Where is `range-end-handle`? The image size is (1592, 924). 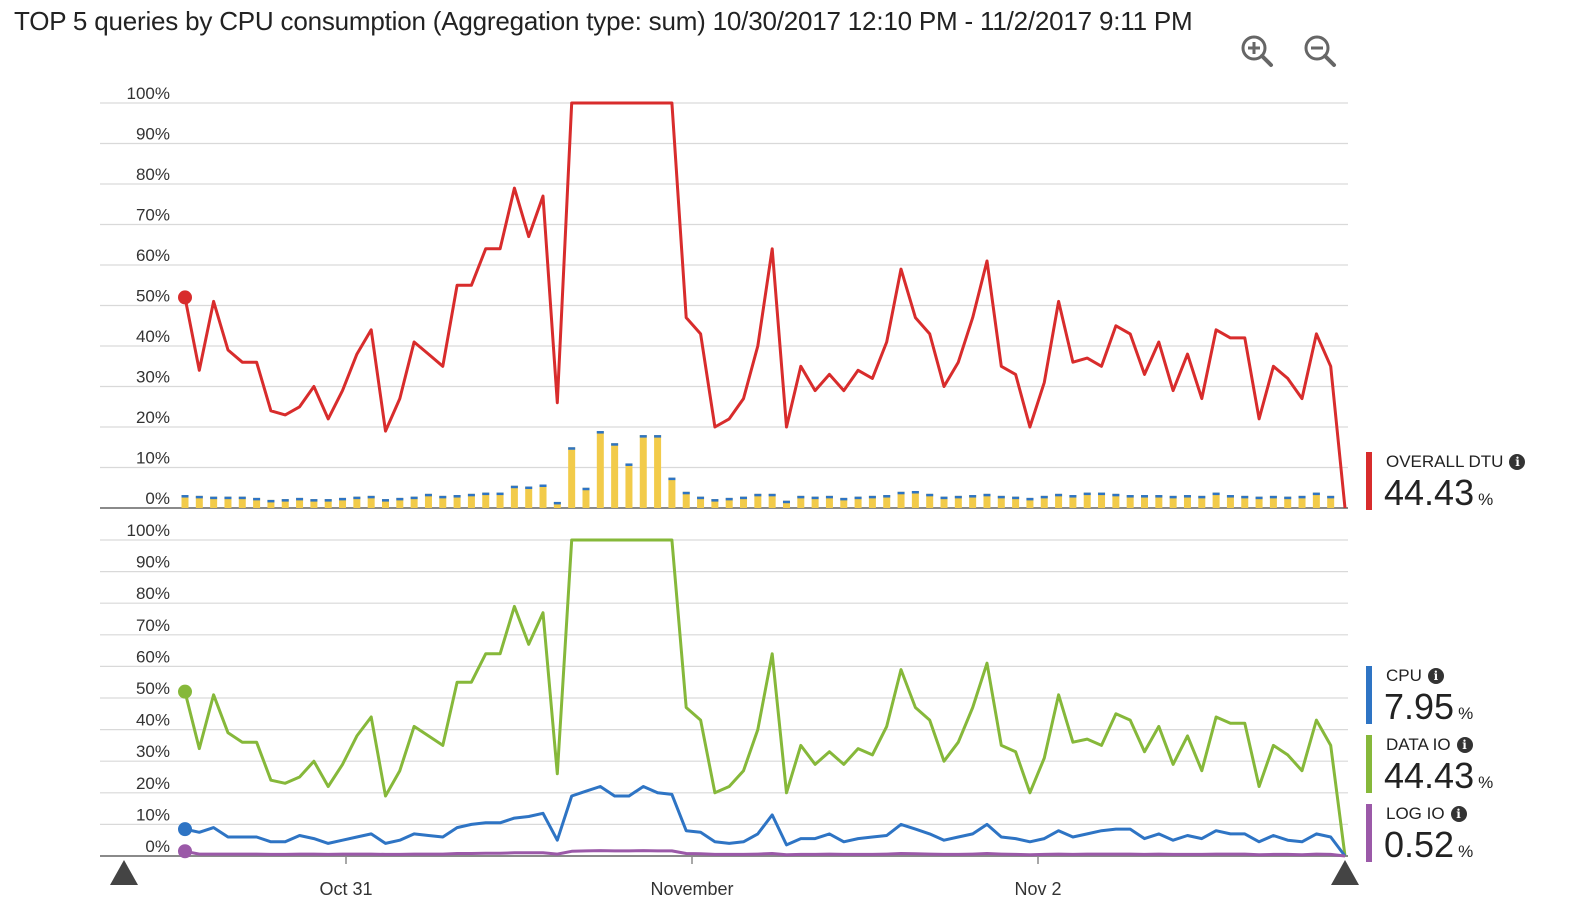
range-end-handle is located at coordinates (1345, 872).